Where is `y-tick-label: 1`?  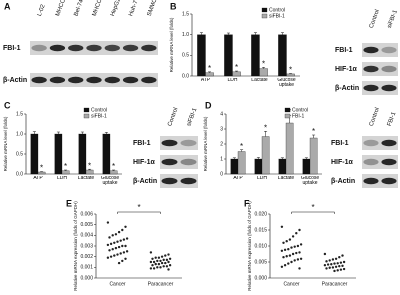
y-tick-label: 1 is located at coordinates (221, 159).